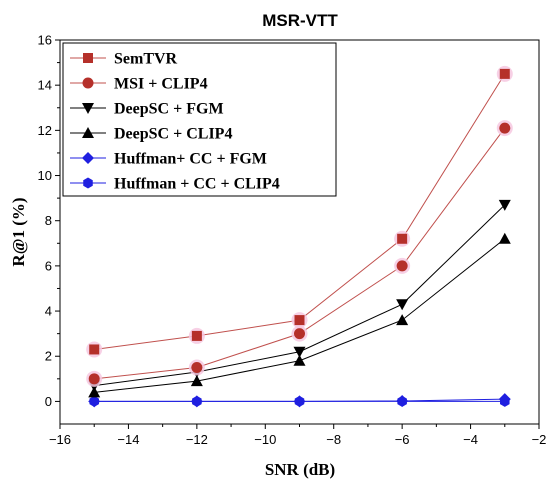  I want to click on y-tick-label: 12, so click(45, 130).